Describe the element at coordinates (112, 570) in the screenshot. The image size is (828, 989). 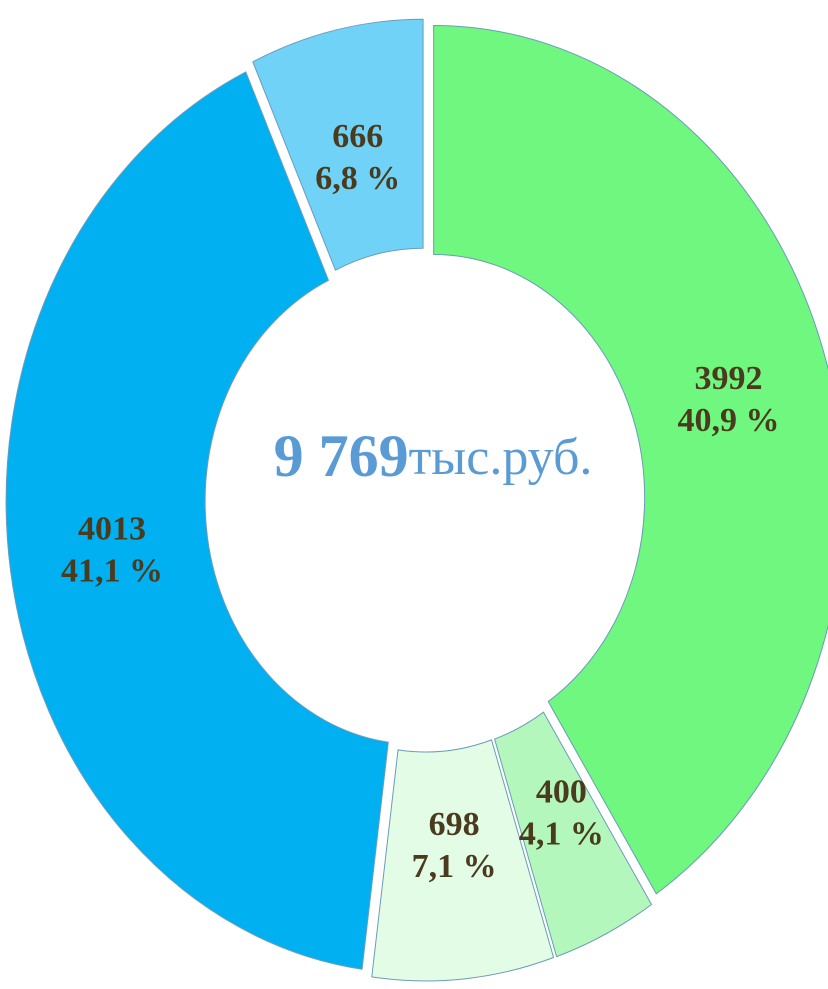
I see `percent-label: 41,1 %` at that location.